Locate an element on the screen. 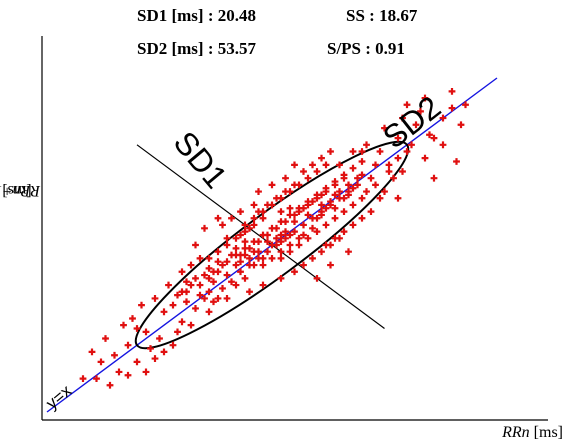 The image size is (569, 446). stat-ss: SS : 18.67 is located at coordinates (382, 15).